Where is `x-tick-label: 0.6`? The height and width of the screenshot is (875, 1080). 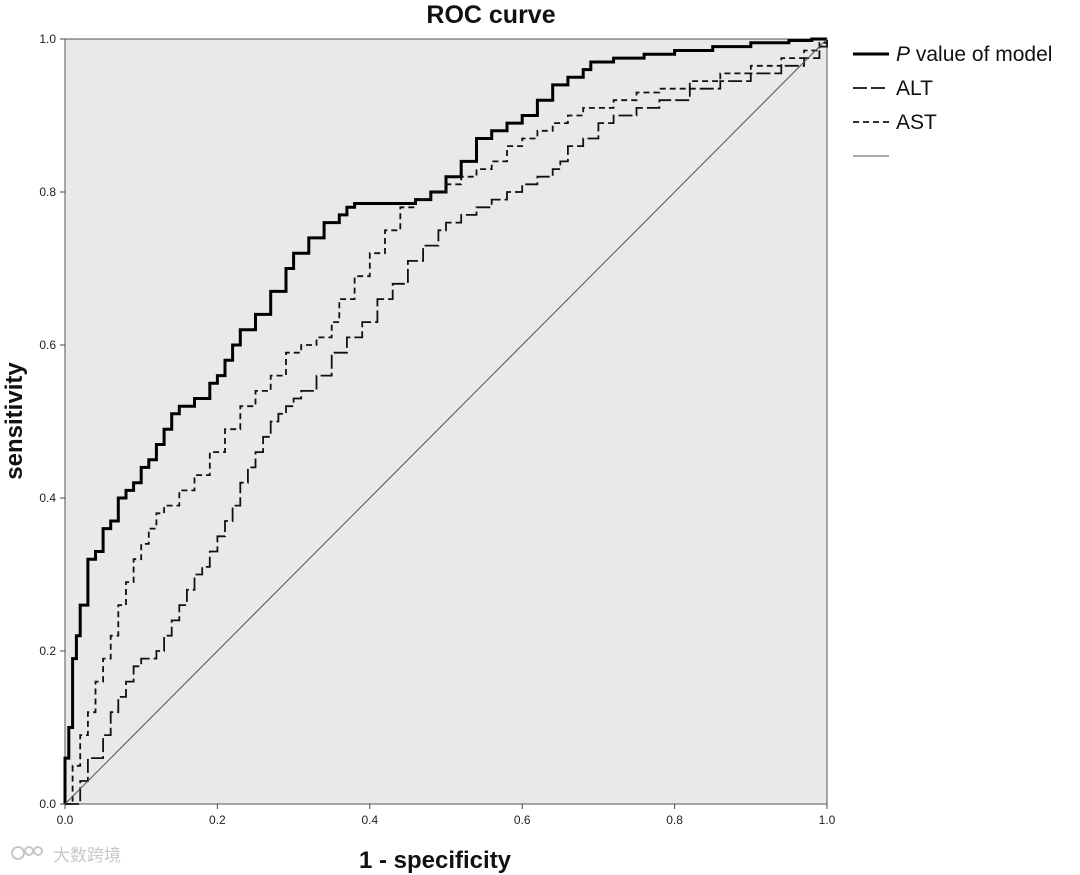 x-tick-label: 0.6 is located at coordinates (522, 820).